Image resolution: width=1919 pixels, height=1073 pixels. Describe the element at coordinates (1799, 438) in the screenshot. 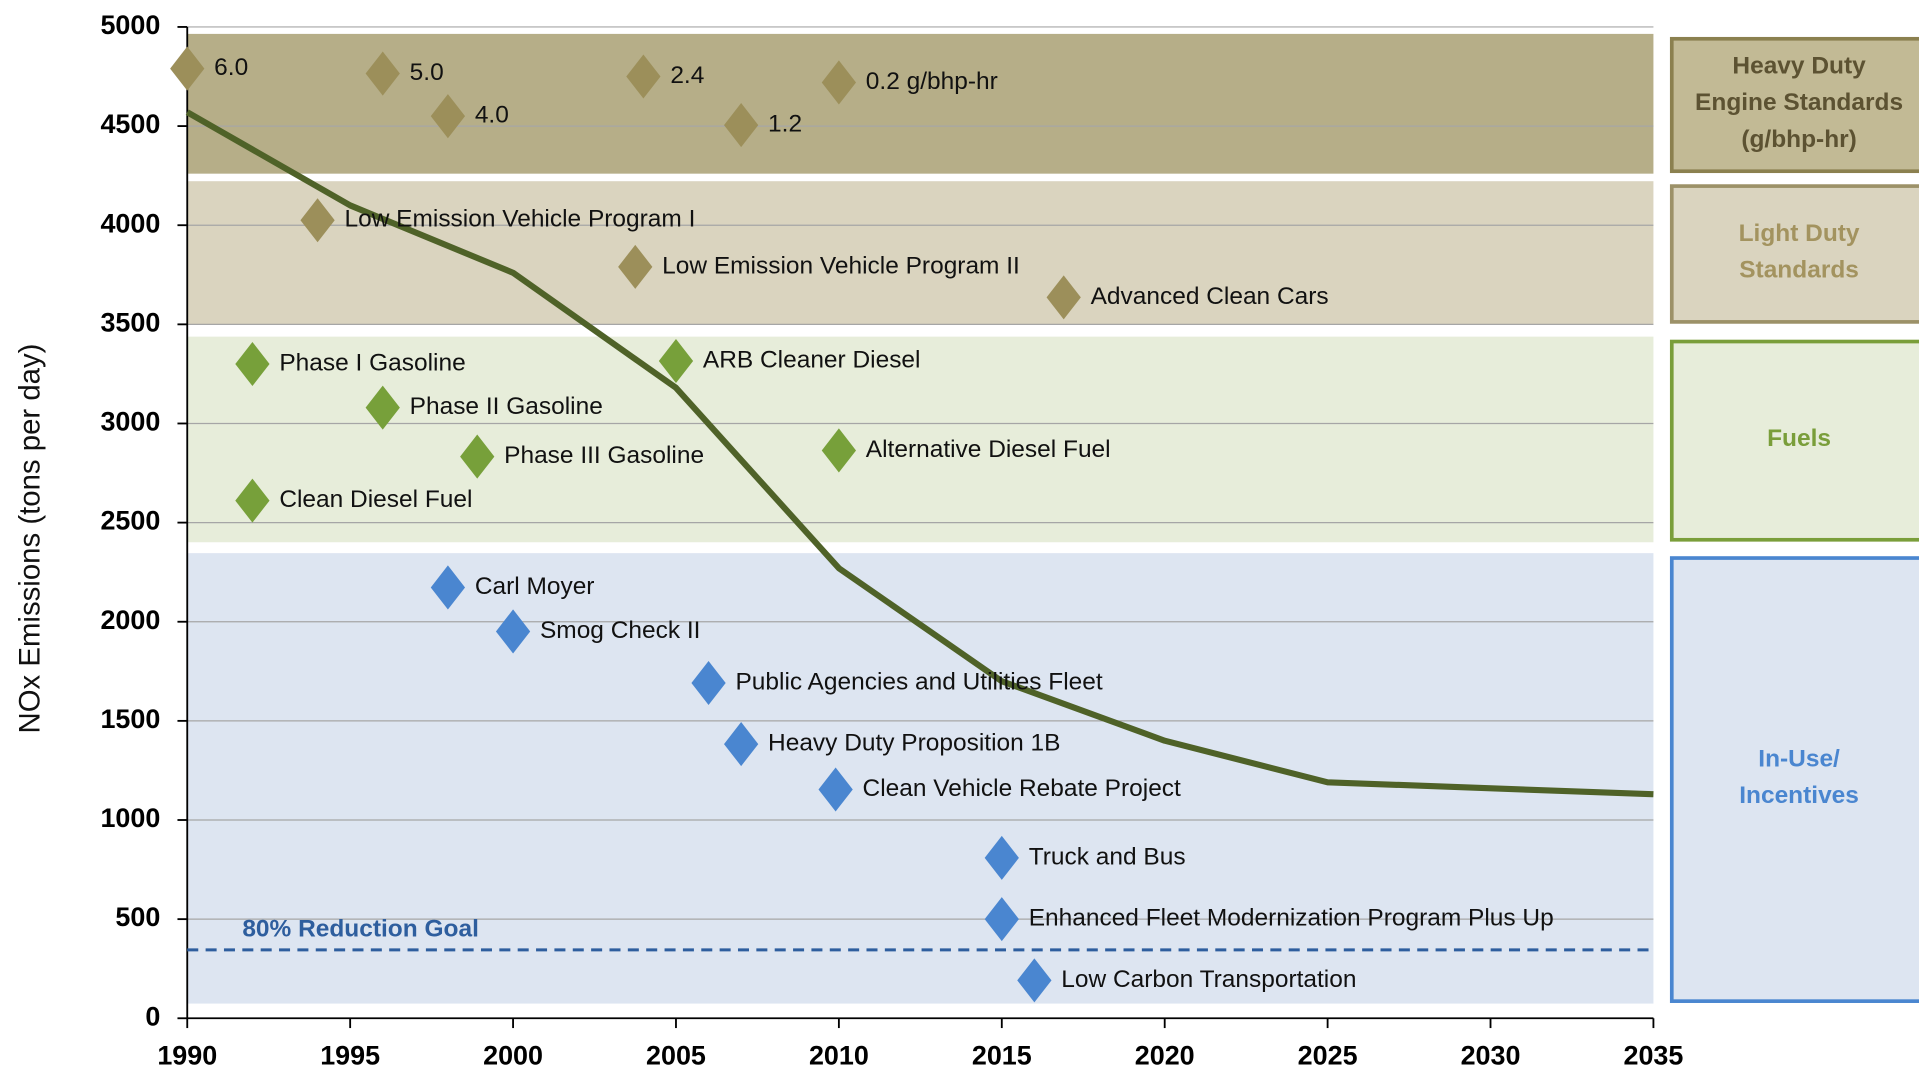

I see `group-label: Fuels` at that location.